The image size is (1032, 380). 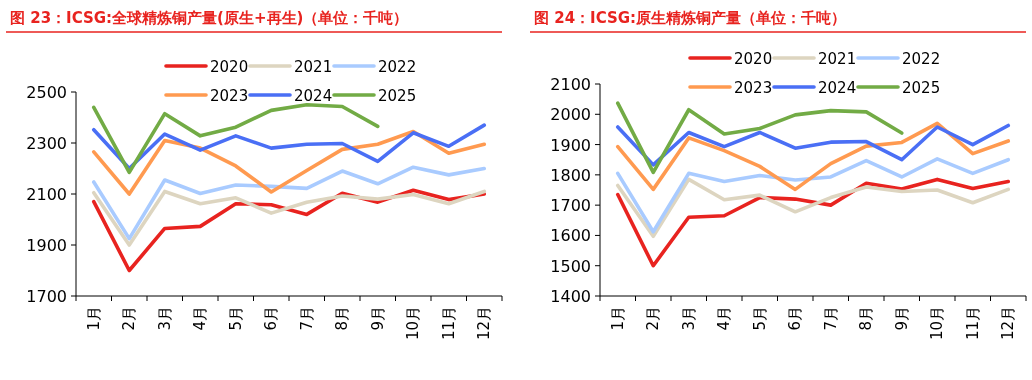 I want to click on y-tick-label: 1500, so click(x=570, y=266).